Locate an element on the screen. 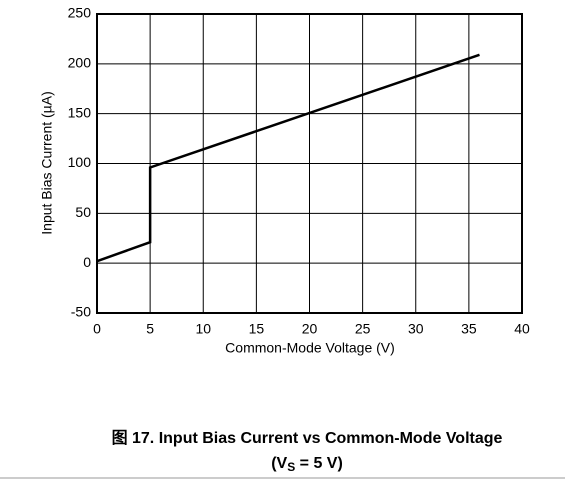 Image resolution: width=565 pixels, height=480 pixels. x-tick-label: 25 is located at coordinates (363, 329).